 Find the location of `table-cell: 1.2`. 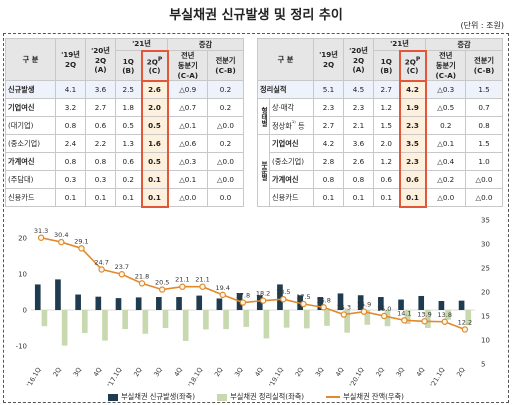

table-cell: 1.2 is located at coordinates (387, 161).